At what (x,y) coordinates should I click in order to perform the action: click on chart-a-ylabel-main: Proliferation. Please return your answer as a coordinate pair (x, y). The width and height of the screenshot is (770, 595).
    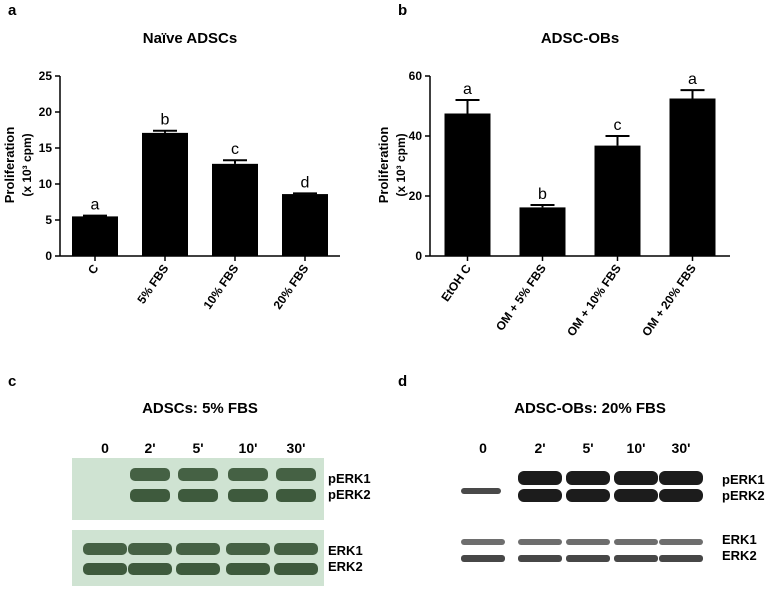
    Looking at the image, I should click on (9, 165).